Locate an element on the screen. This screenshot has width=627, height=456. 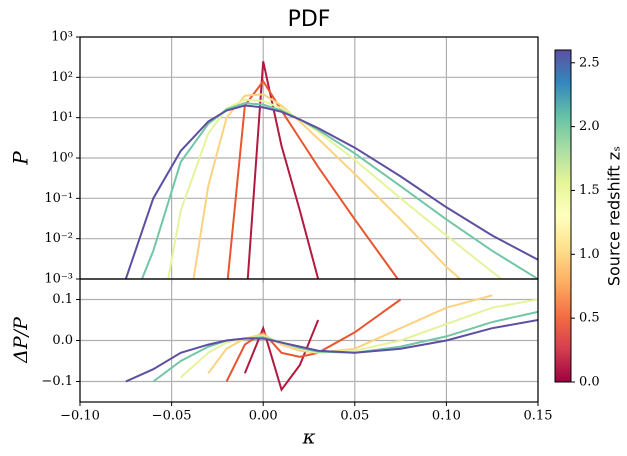
y-tick-label: 10⁰ is located at coordinates (62, 158).